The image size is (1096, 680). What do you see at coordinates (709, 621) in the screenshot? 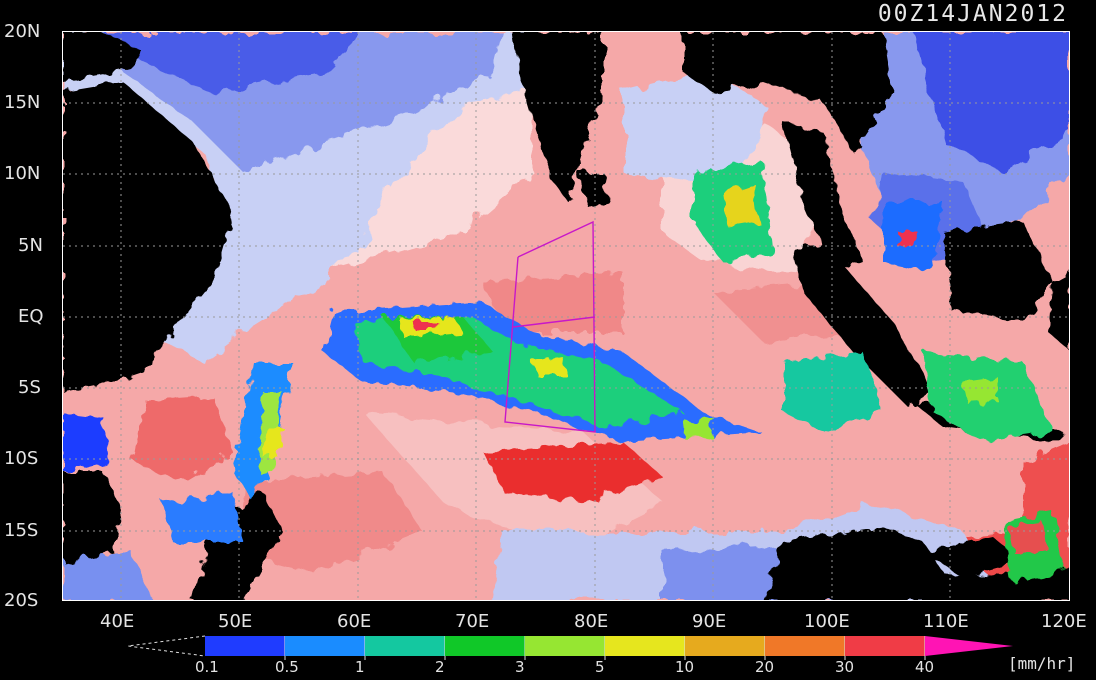
I see `lon-label-90e: 90E` at bounding box center [709, 621].